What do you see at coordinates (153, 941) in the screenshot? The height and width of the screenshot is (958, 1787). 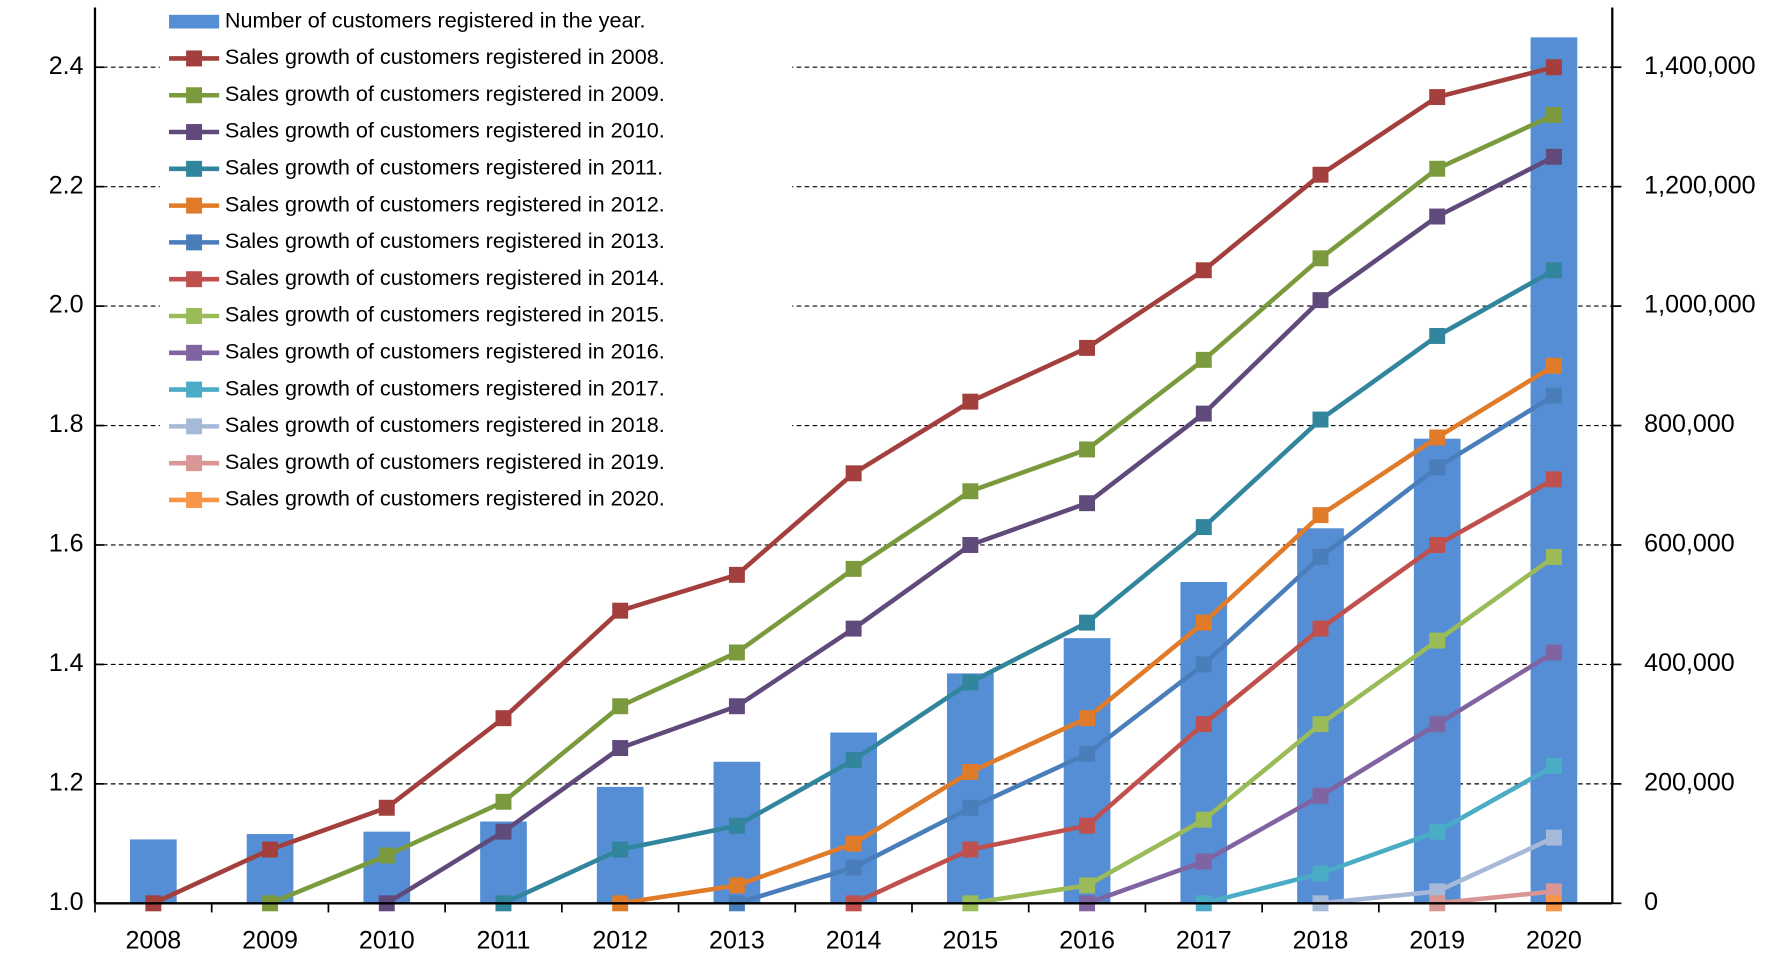 I see `x-tick-label: 2008` at bounding box center [153, 941].